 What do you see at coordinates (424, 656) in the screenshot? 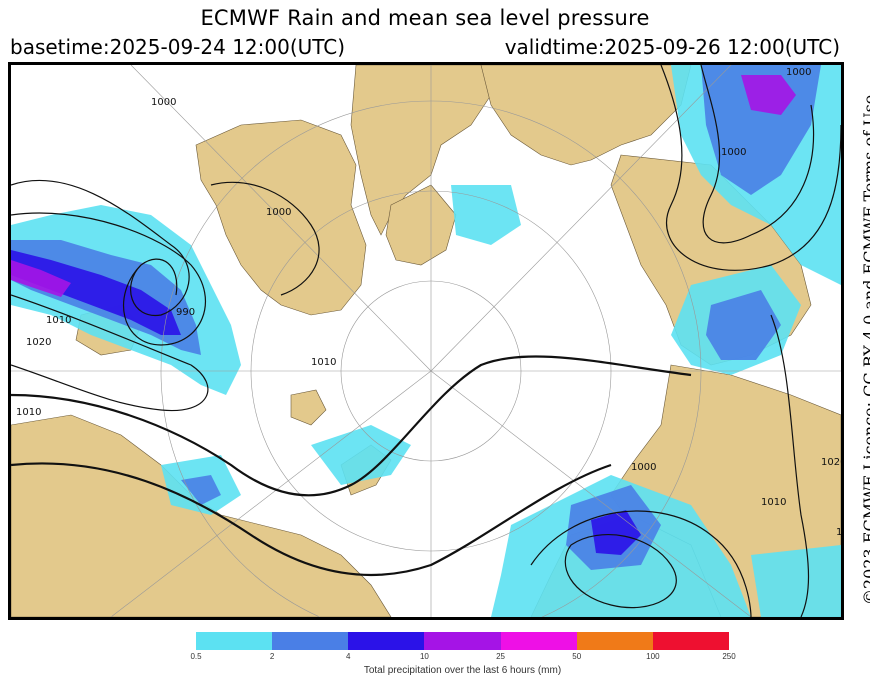
I see `colorbar-tick: 10` at bounding box center [424, 656].